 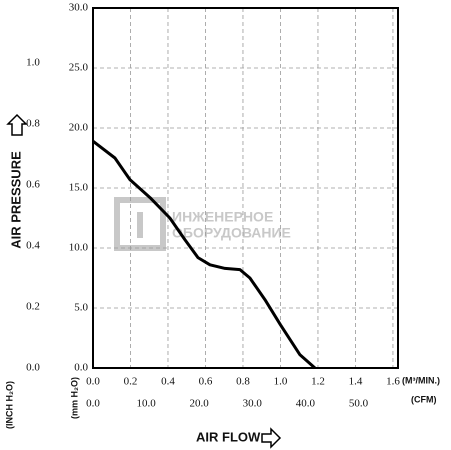 I want to click on y-tick-label: 30.0, so click(x=79, y=8).